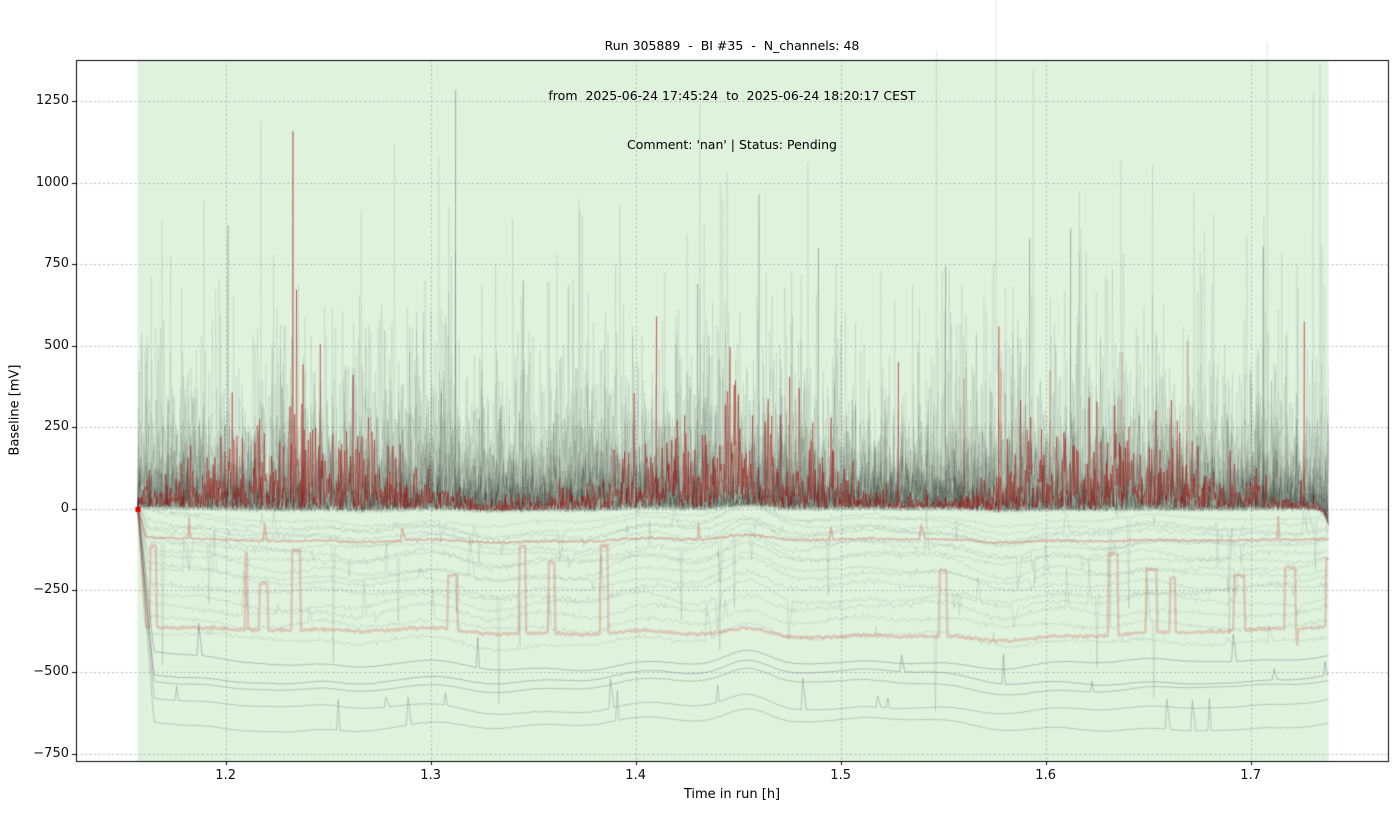  I want to click on chart-title: Run 305889 - BI #35 - N_channels: 48, so click(732, 45).